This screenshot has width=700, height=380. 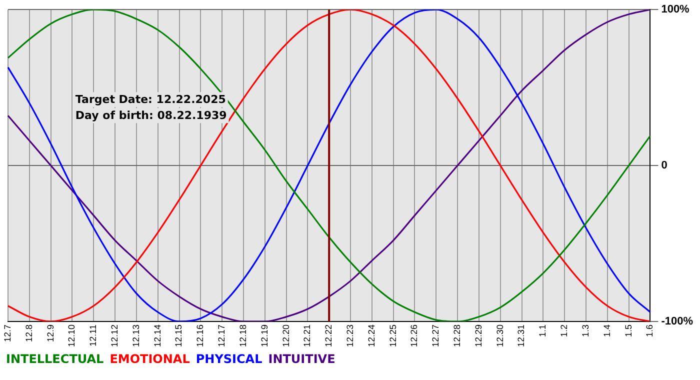 What do you see at coordinates (414, 336) in the screenshot?
I see `x-tick-label: 12.26` at bounding box center [414, 336].